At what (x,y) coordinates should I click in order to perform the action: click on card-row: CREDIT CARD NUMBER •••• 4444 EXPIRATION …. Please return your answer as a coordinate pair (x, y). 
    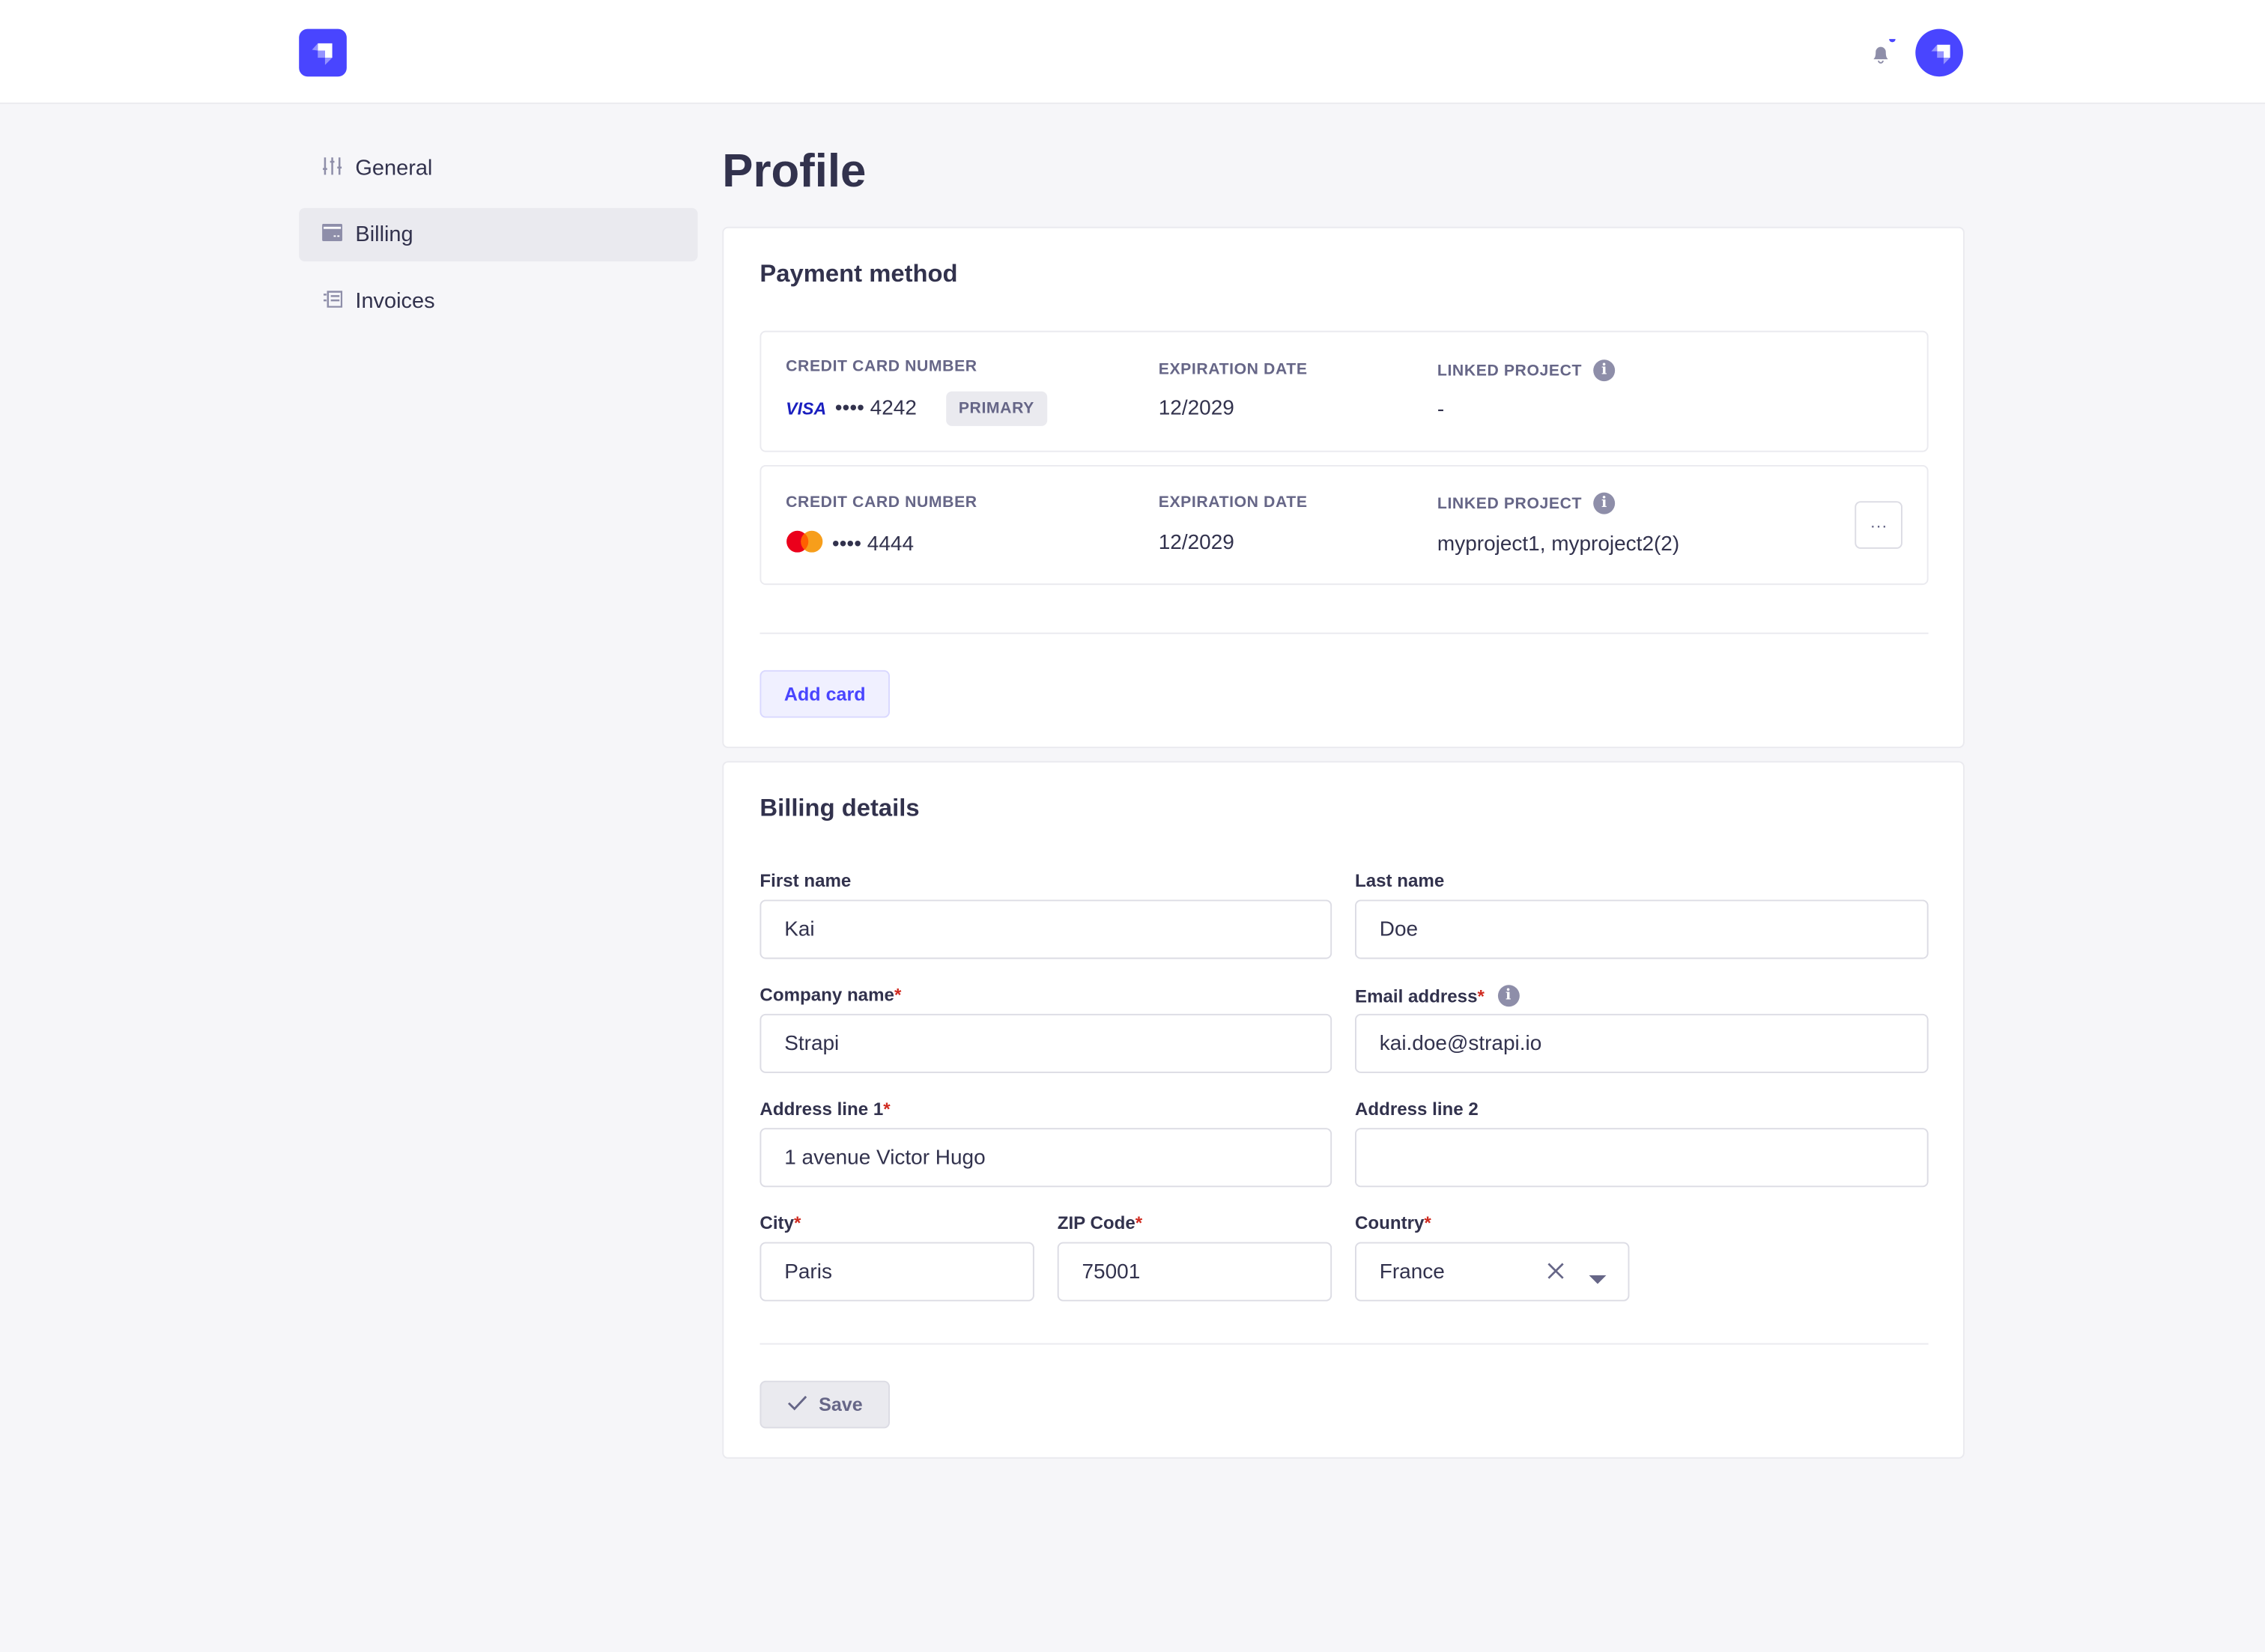
    Looking at the image, I should click on (1344, 525).